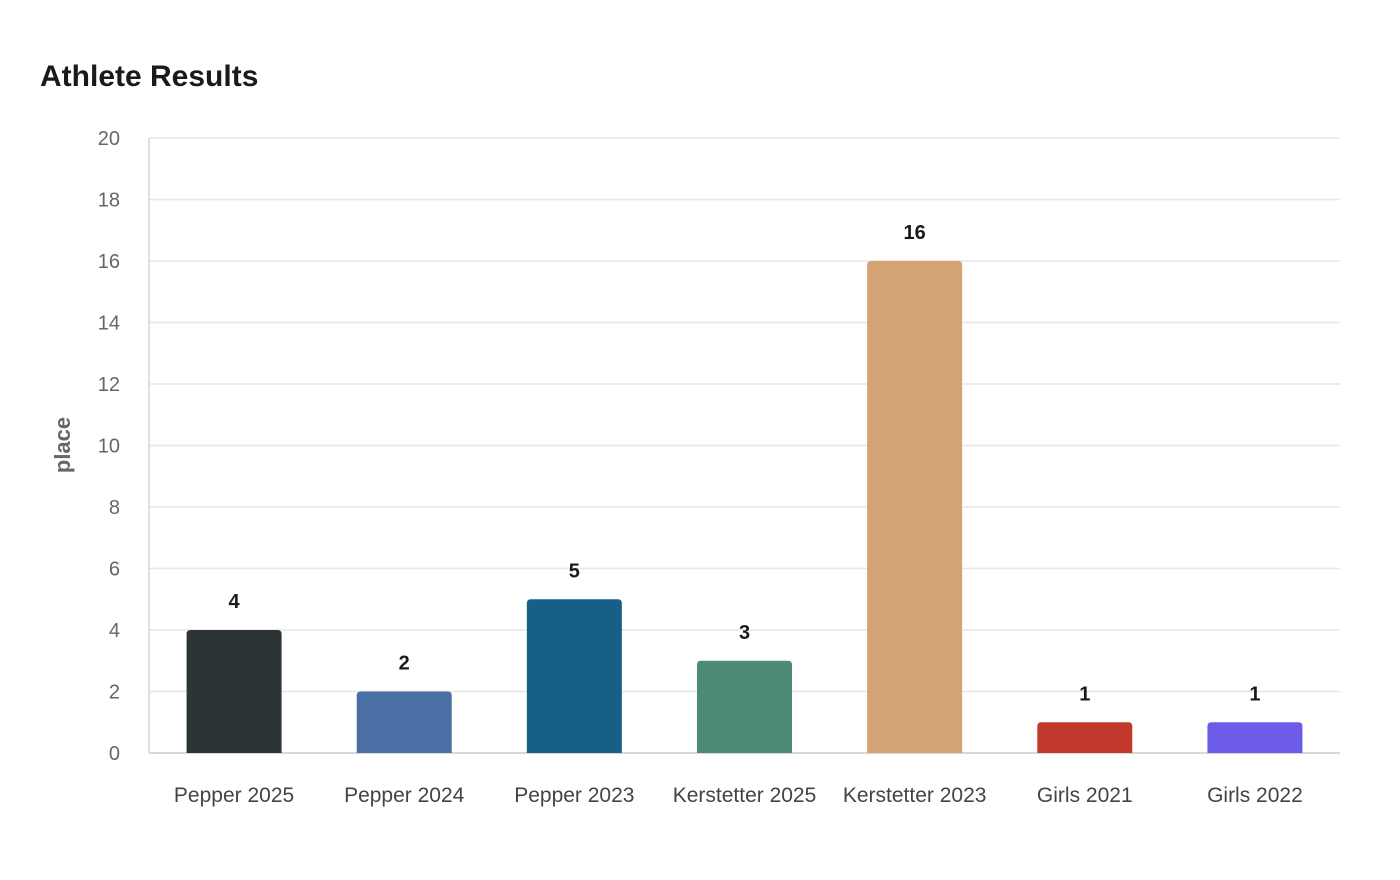  Describe the element at coordinates (744, 633) in the screenshot. I see `data-label: 3` at that location.